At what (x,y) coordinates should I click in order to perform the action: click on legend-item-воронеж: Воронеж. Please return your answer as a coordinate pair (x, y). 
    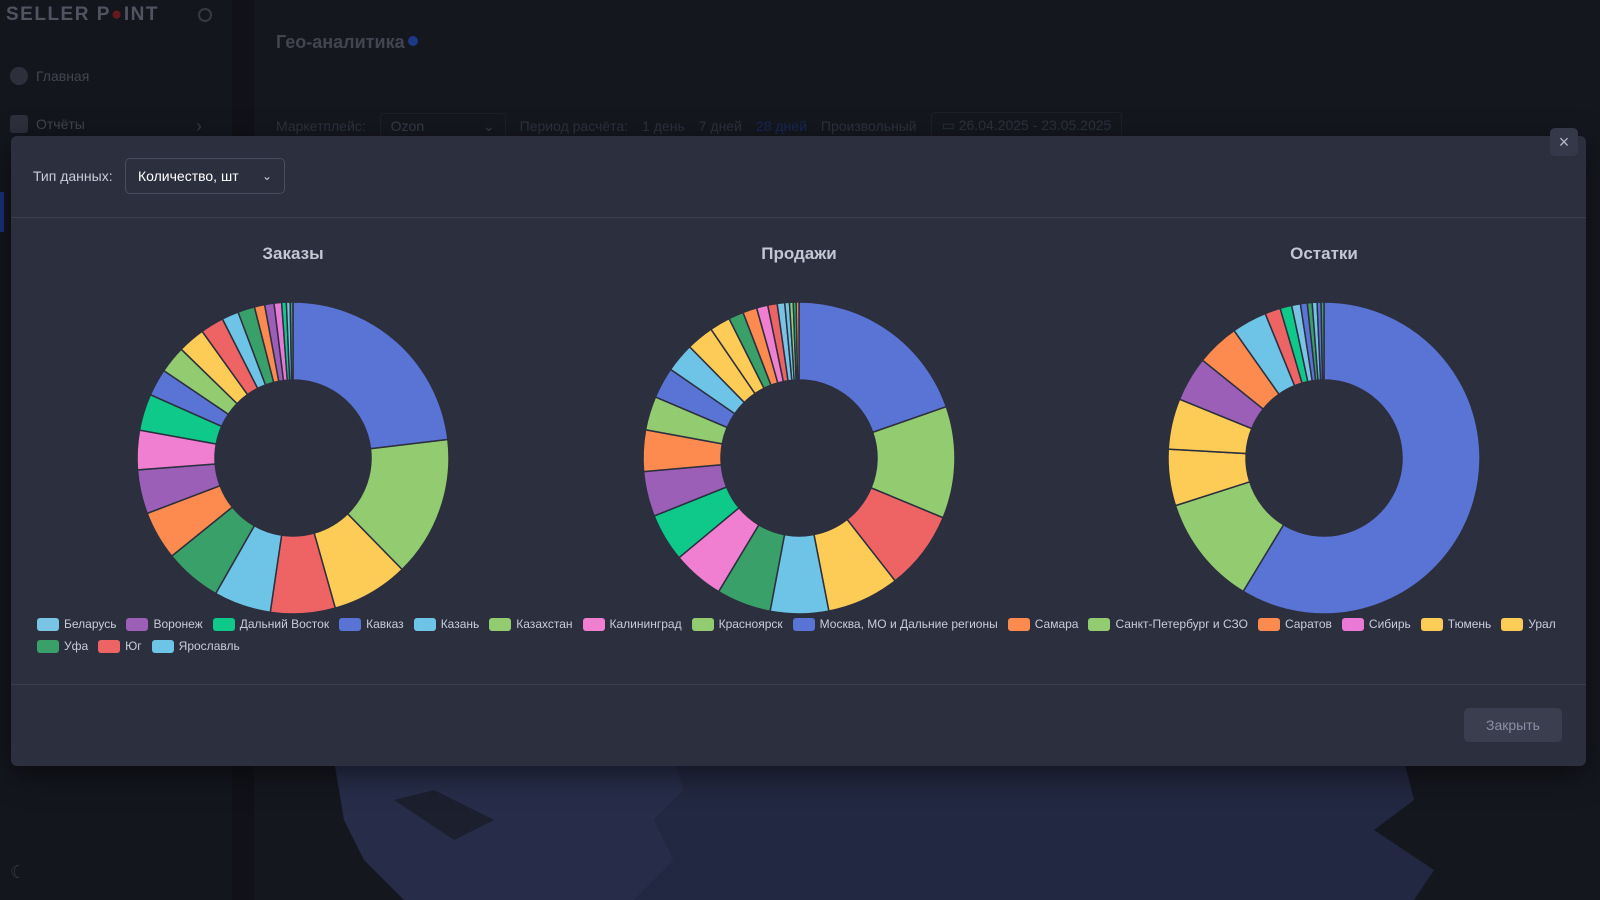
    Looking at the image, I should click on (164, 624).